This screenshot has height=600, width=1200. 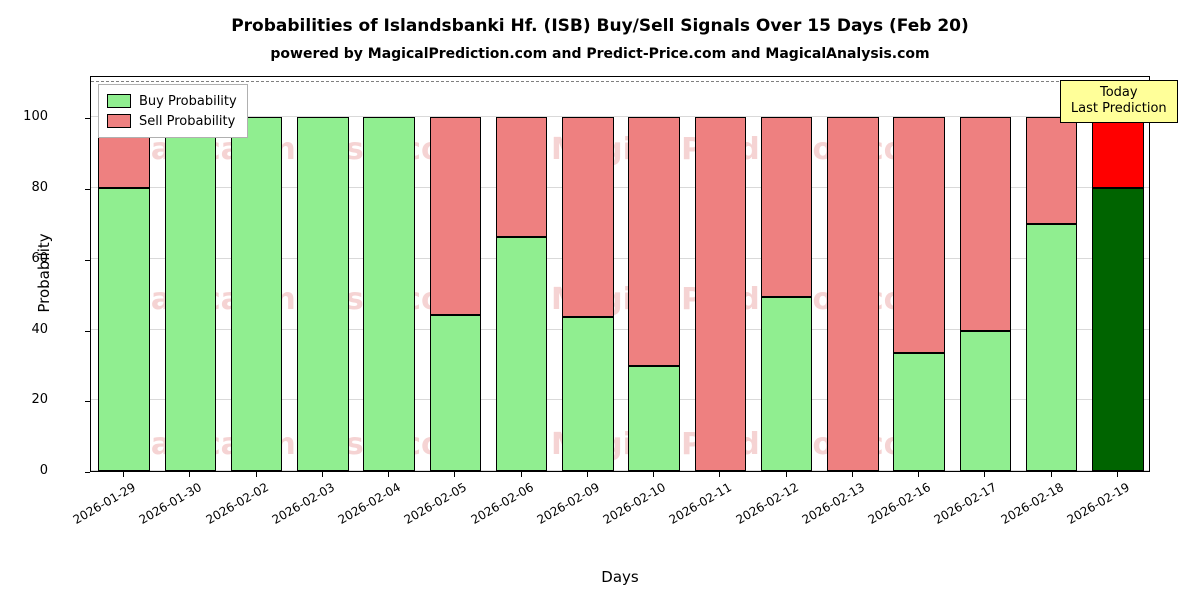 What do you see at coordinates (1118, 109) in the screenshot?
I see `last-prediction-label: Last Prediction` at bounding box center [1118, 109].